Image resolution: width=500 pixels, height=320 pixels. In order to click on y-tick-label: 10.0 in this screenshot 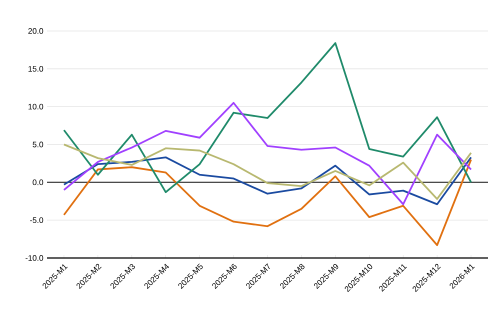, I will do `click(36, 107)`.